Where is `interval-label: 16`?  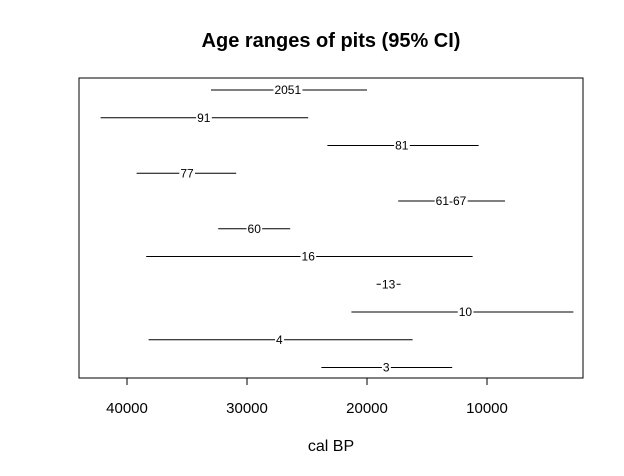
interval-label: 16 is located at coordinates (309, 257).